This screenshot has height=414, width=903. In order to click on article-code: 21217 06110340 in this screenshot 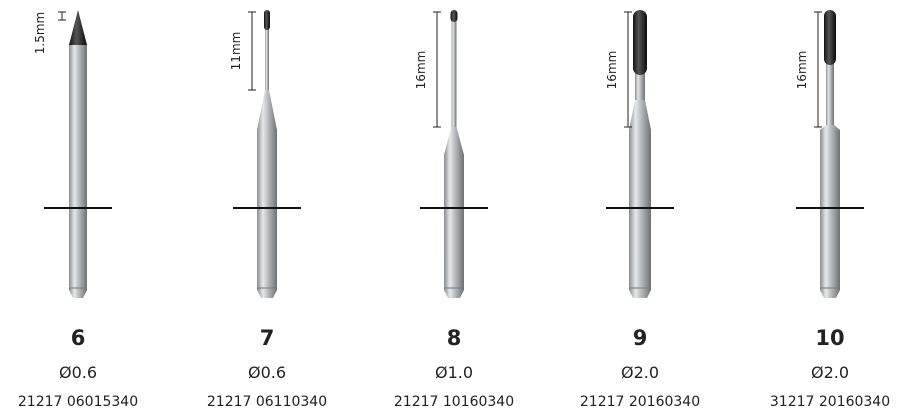, I will do `click(267, 402)`.